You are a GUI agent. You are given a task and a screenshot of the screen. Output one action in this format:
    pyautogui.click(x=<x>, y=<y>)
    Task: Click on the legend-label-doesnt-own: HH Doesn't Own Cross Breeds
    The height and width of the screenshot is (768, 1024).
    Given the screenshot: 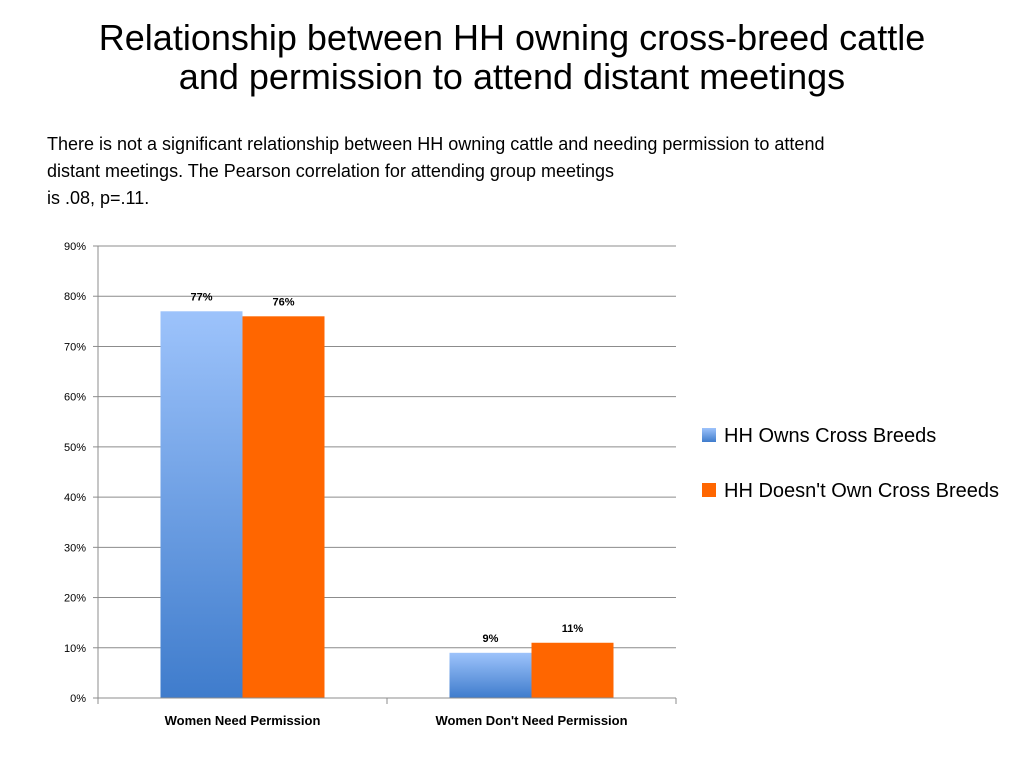 What is the action you would take?
    pyautogui.click(x=862, y=491)
    